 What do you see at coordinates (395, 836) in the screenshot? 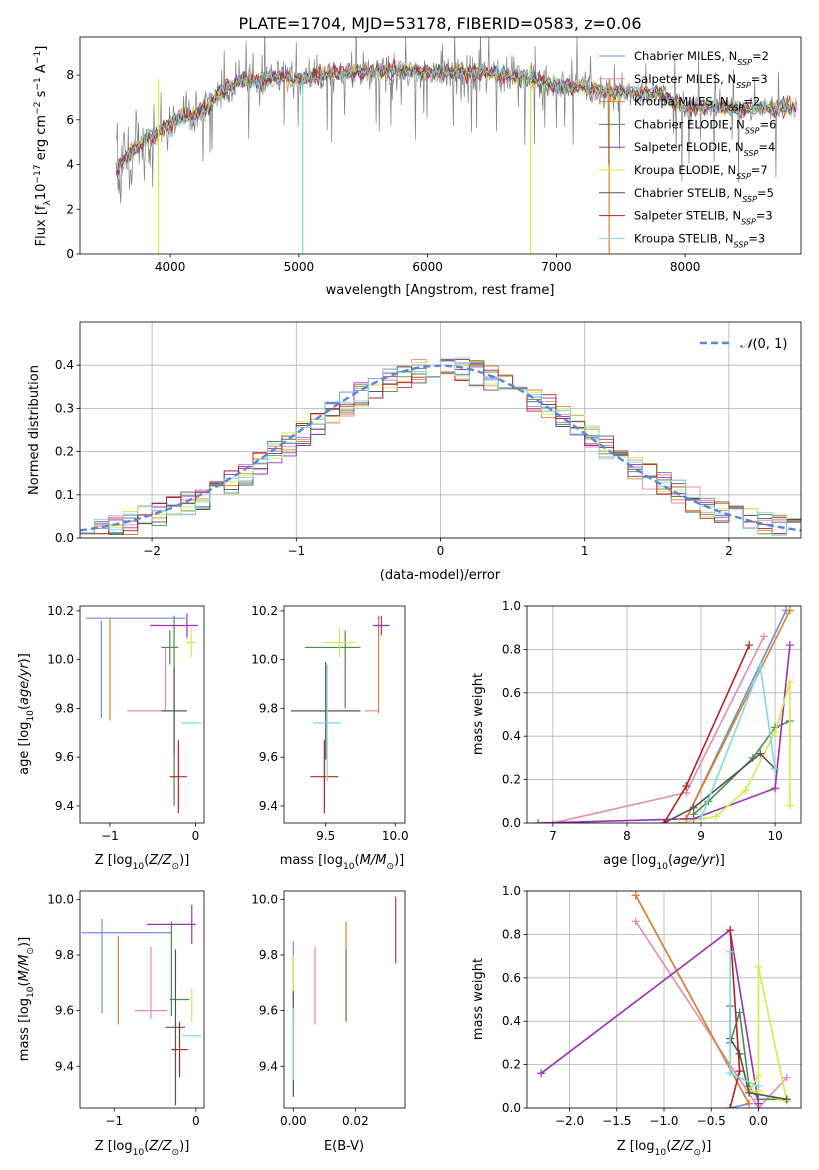
I see `x-tick-label: 10.0` at bounding box center [395, 836].